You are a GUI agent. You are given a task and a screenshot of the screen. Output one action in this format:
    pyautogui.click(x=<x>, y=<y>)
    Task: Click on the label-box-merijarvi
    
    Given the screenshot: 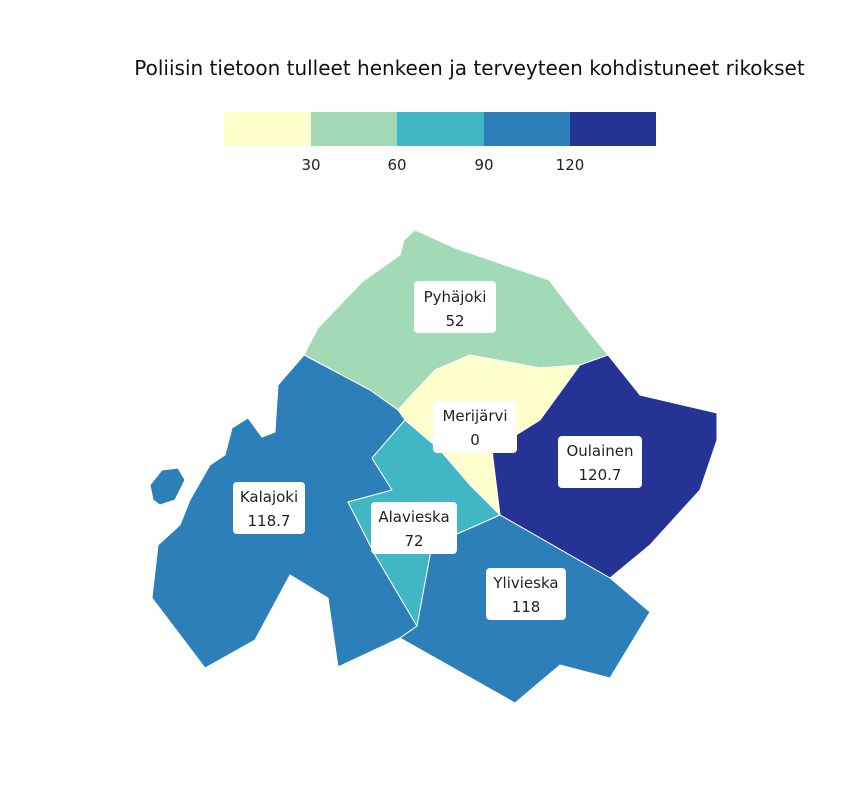 What is the action you would take?
    pyautogui.click(x=475, y=427)
    